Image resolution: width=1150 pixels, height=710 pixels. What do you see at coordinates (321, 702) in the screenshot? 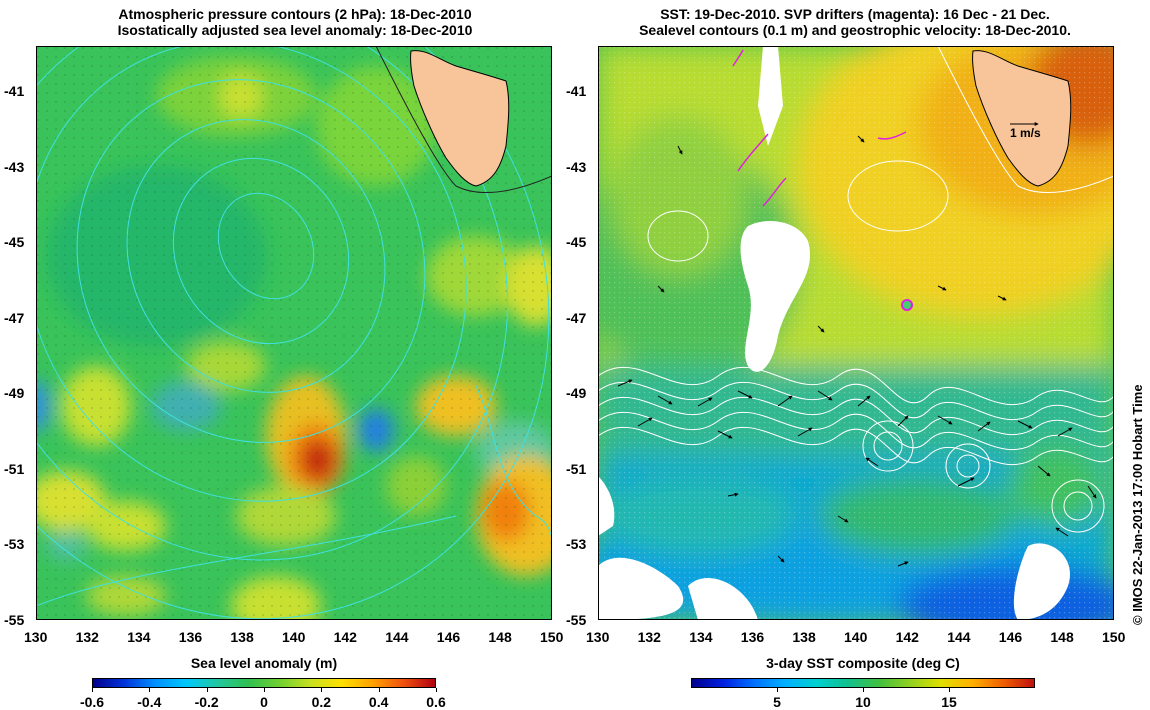
I see `colorbar-tick-label: 0.2` at bounding box center [321, 702].